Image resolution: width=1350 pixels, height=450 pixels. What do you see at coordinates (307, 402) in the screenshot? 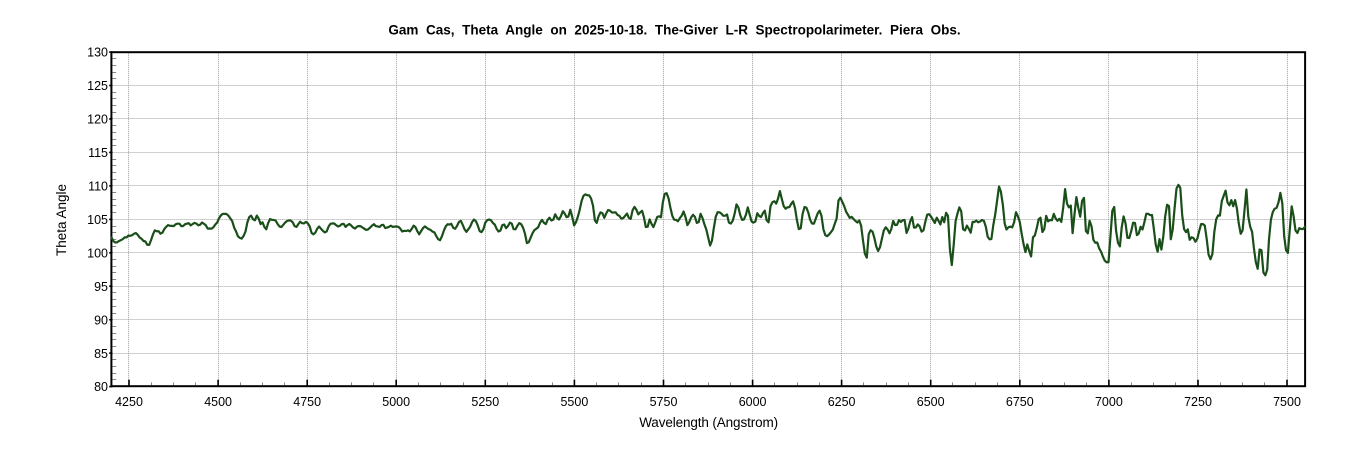
I see `svg-text: 4750` at bounding box center [307, 402].